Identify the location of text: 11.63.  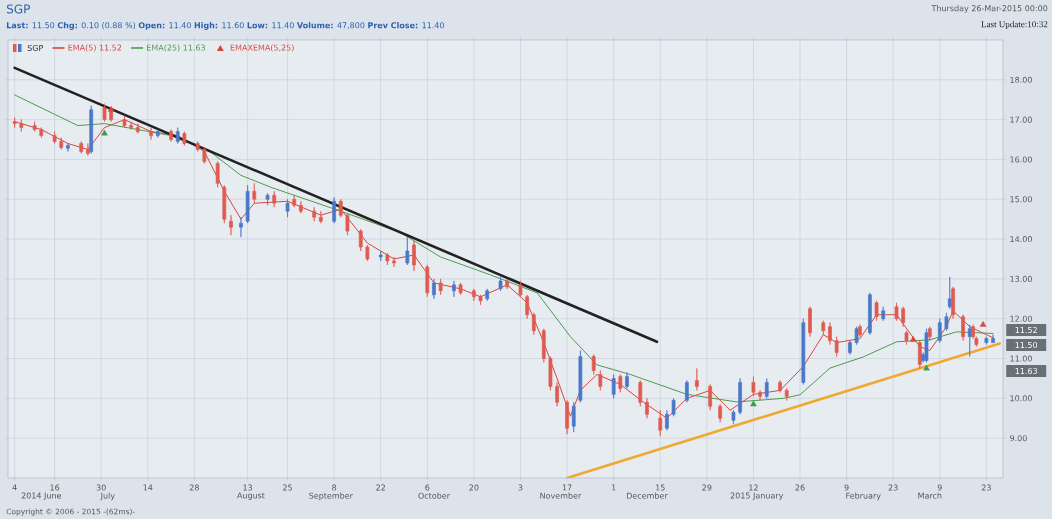
(1026, 371).